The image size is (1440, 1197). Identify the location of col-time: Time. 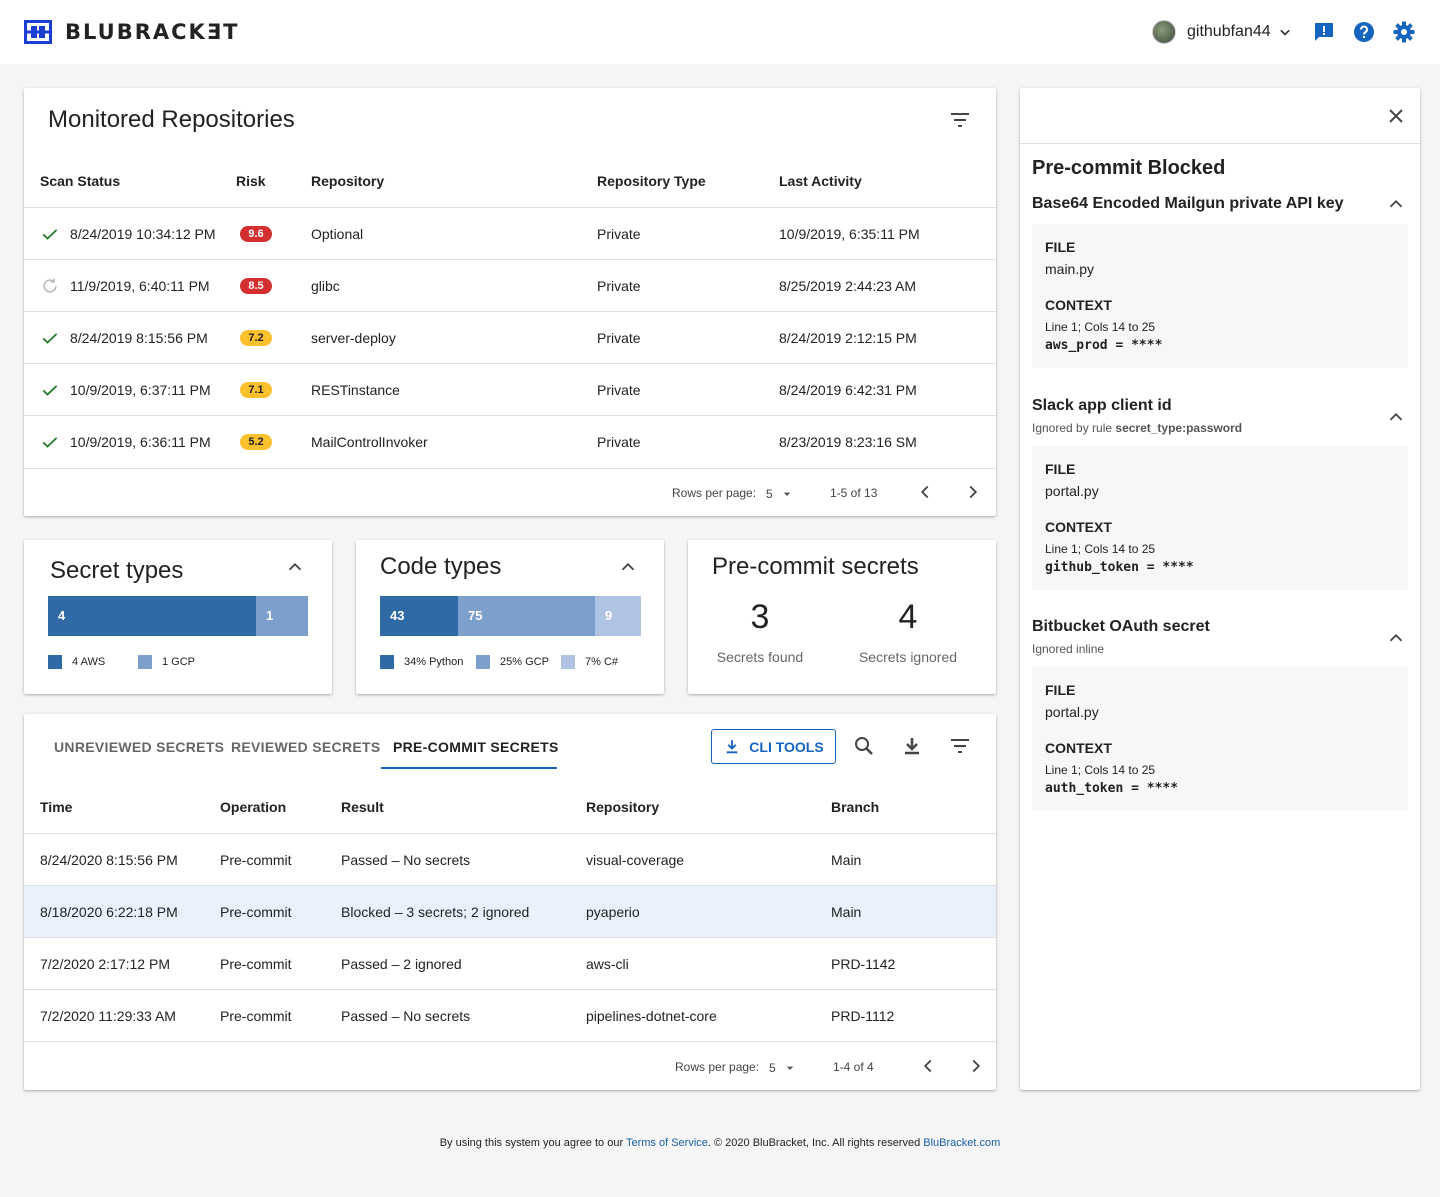
(56, 807).